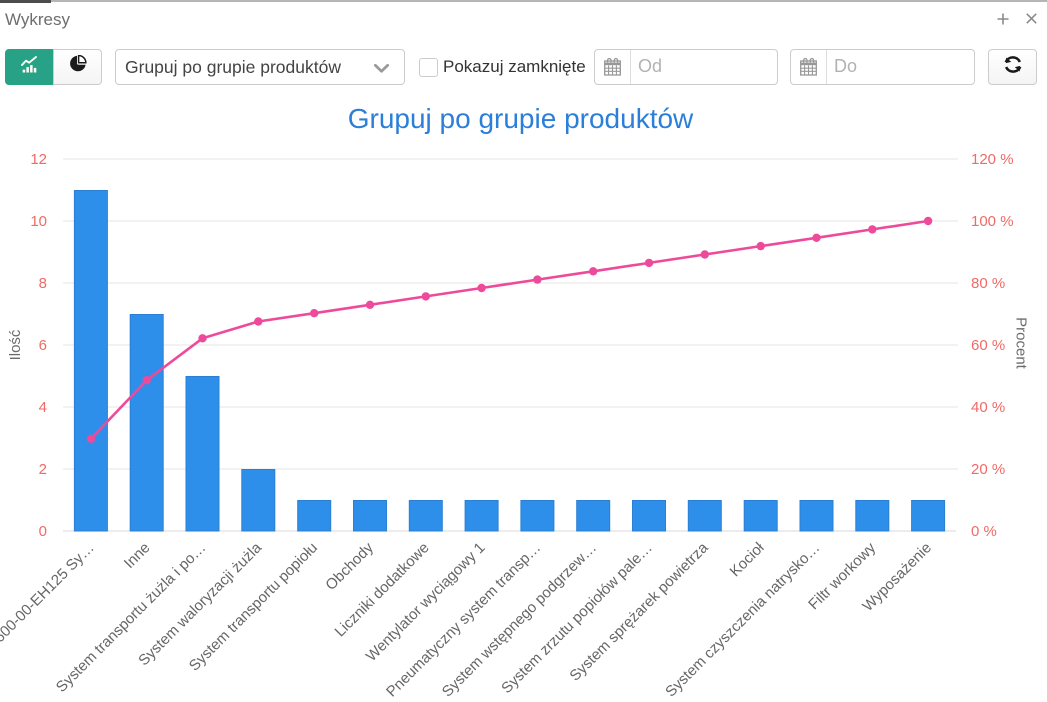  I want to click on svg-text: 80 %, so click(988, 283).